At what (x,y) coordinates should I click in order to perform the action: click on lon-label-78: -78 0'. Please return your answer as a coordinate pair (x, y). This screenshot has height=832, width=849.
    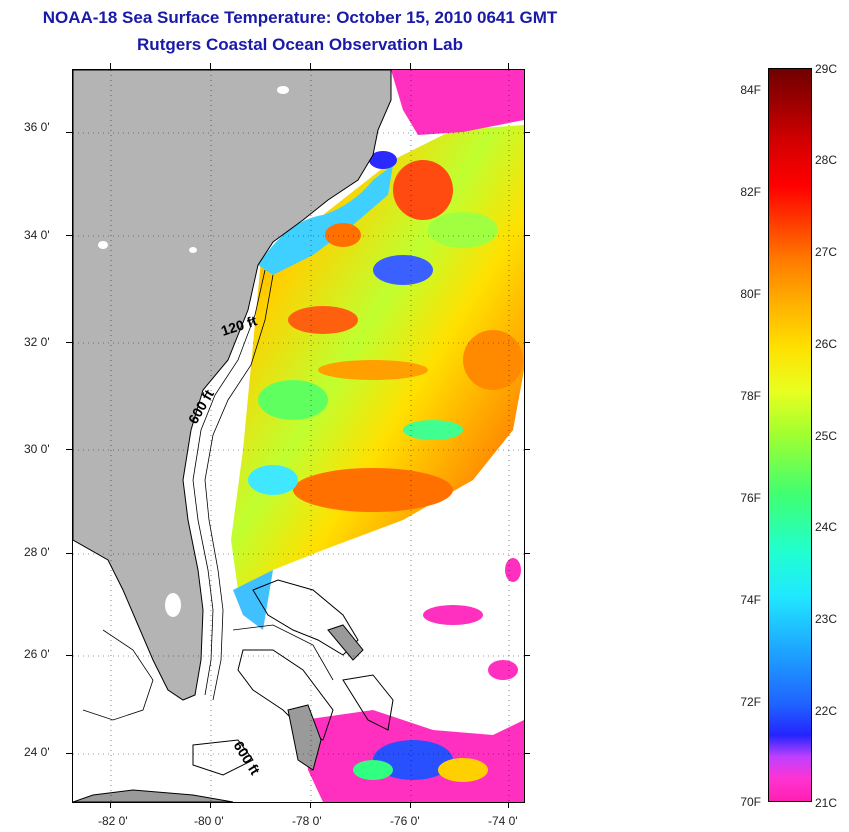
    Looking at the image, I should click on (307, 821).